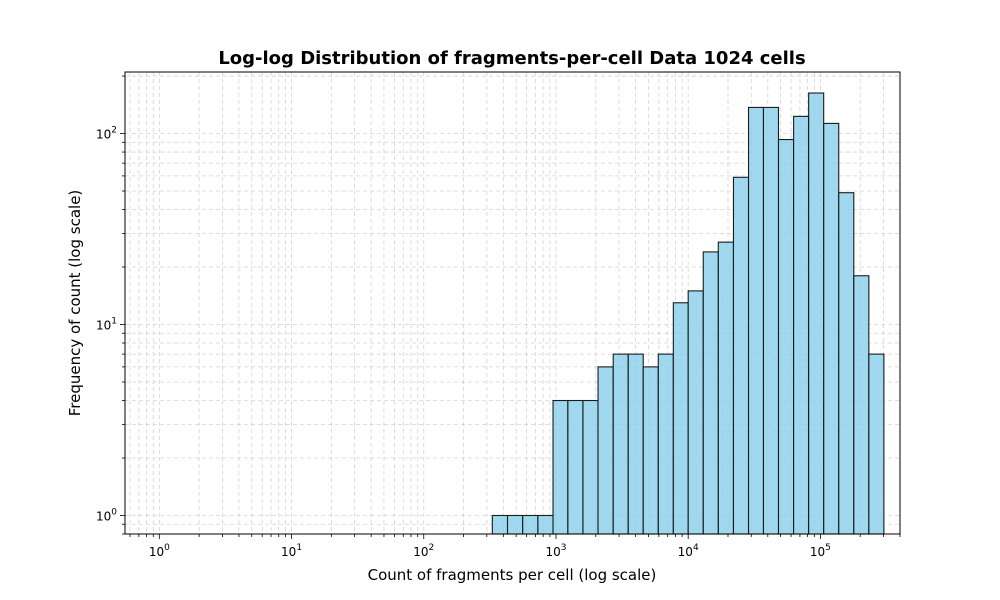 This screenshot has width=1000, height=600. What do you see at coordinates (75, 303) in the screenshot?
I see `y-axis-label: Frequency of count (log scale)` at bounding box center [75, 303].